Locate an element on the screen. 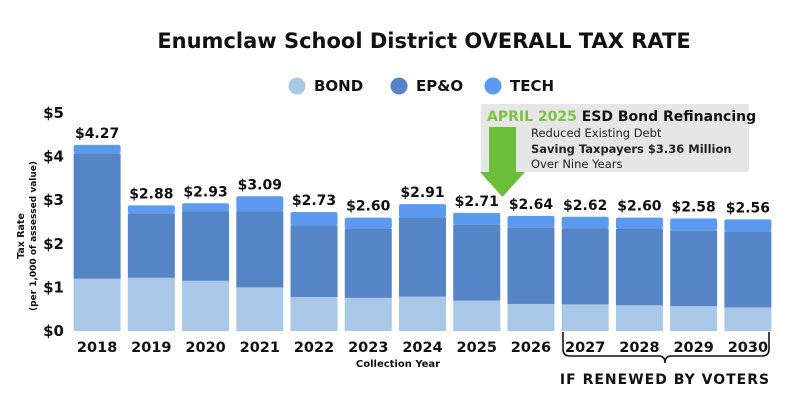  total-label-2020: $2.93 is located at coordinates (205, 192).